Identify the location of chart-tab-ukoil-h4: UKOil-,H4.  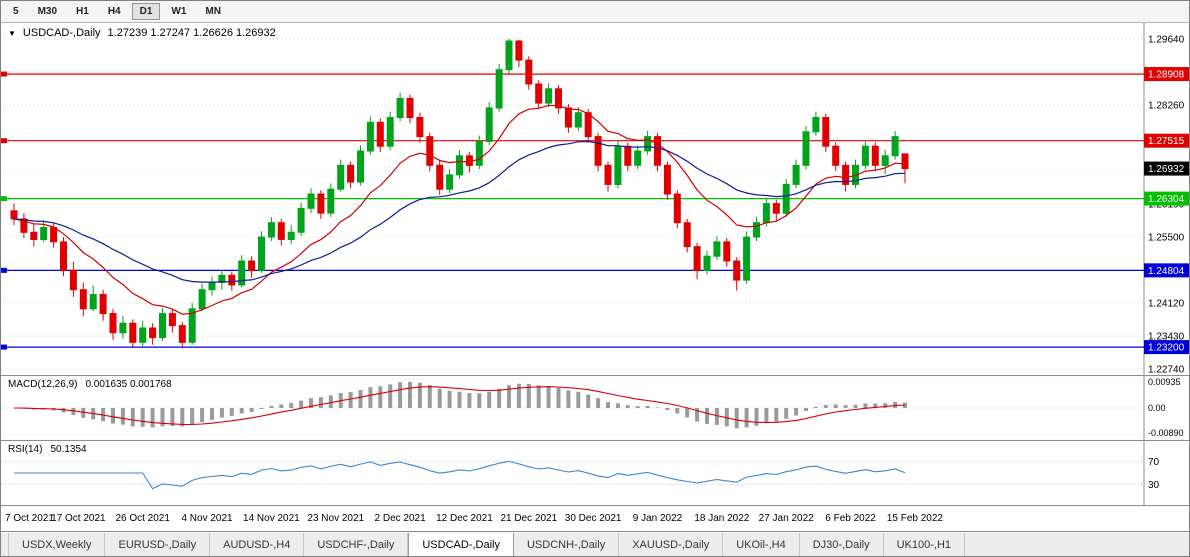
(761, 544).